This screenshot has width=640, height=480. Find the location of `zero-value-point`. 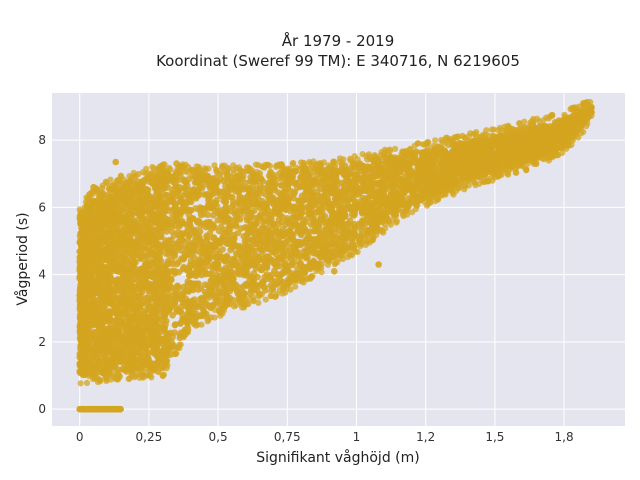

zero-value-point is located at coordinates (120, 409).